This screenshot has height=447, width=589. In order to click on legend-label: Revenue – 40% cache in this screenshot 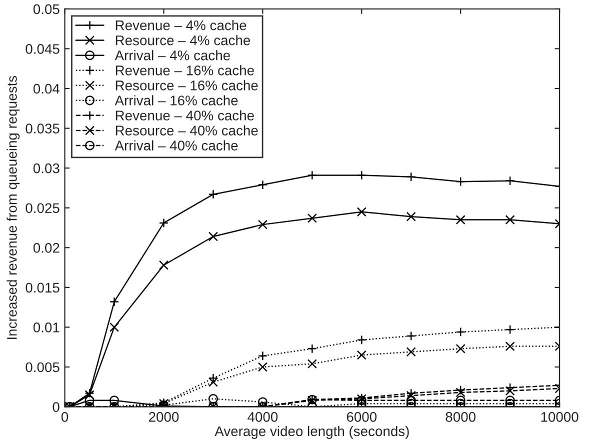, I will do `click(185, 115)`.